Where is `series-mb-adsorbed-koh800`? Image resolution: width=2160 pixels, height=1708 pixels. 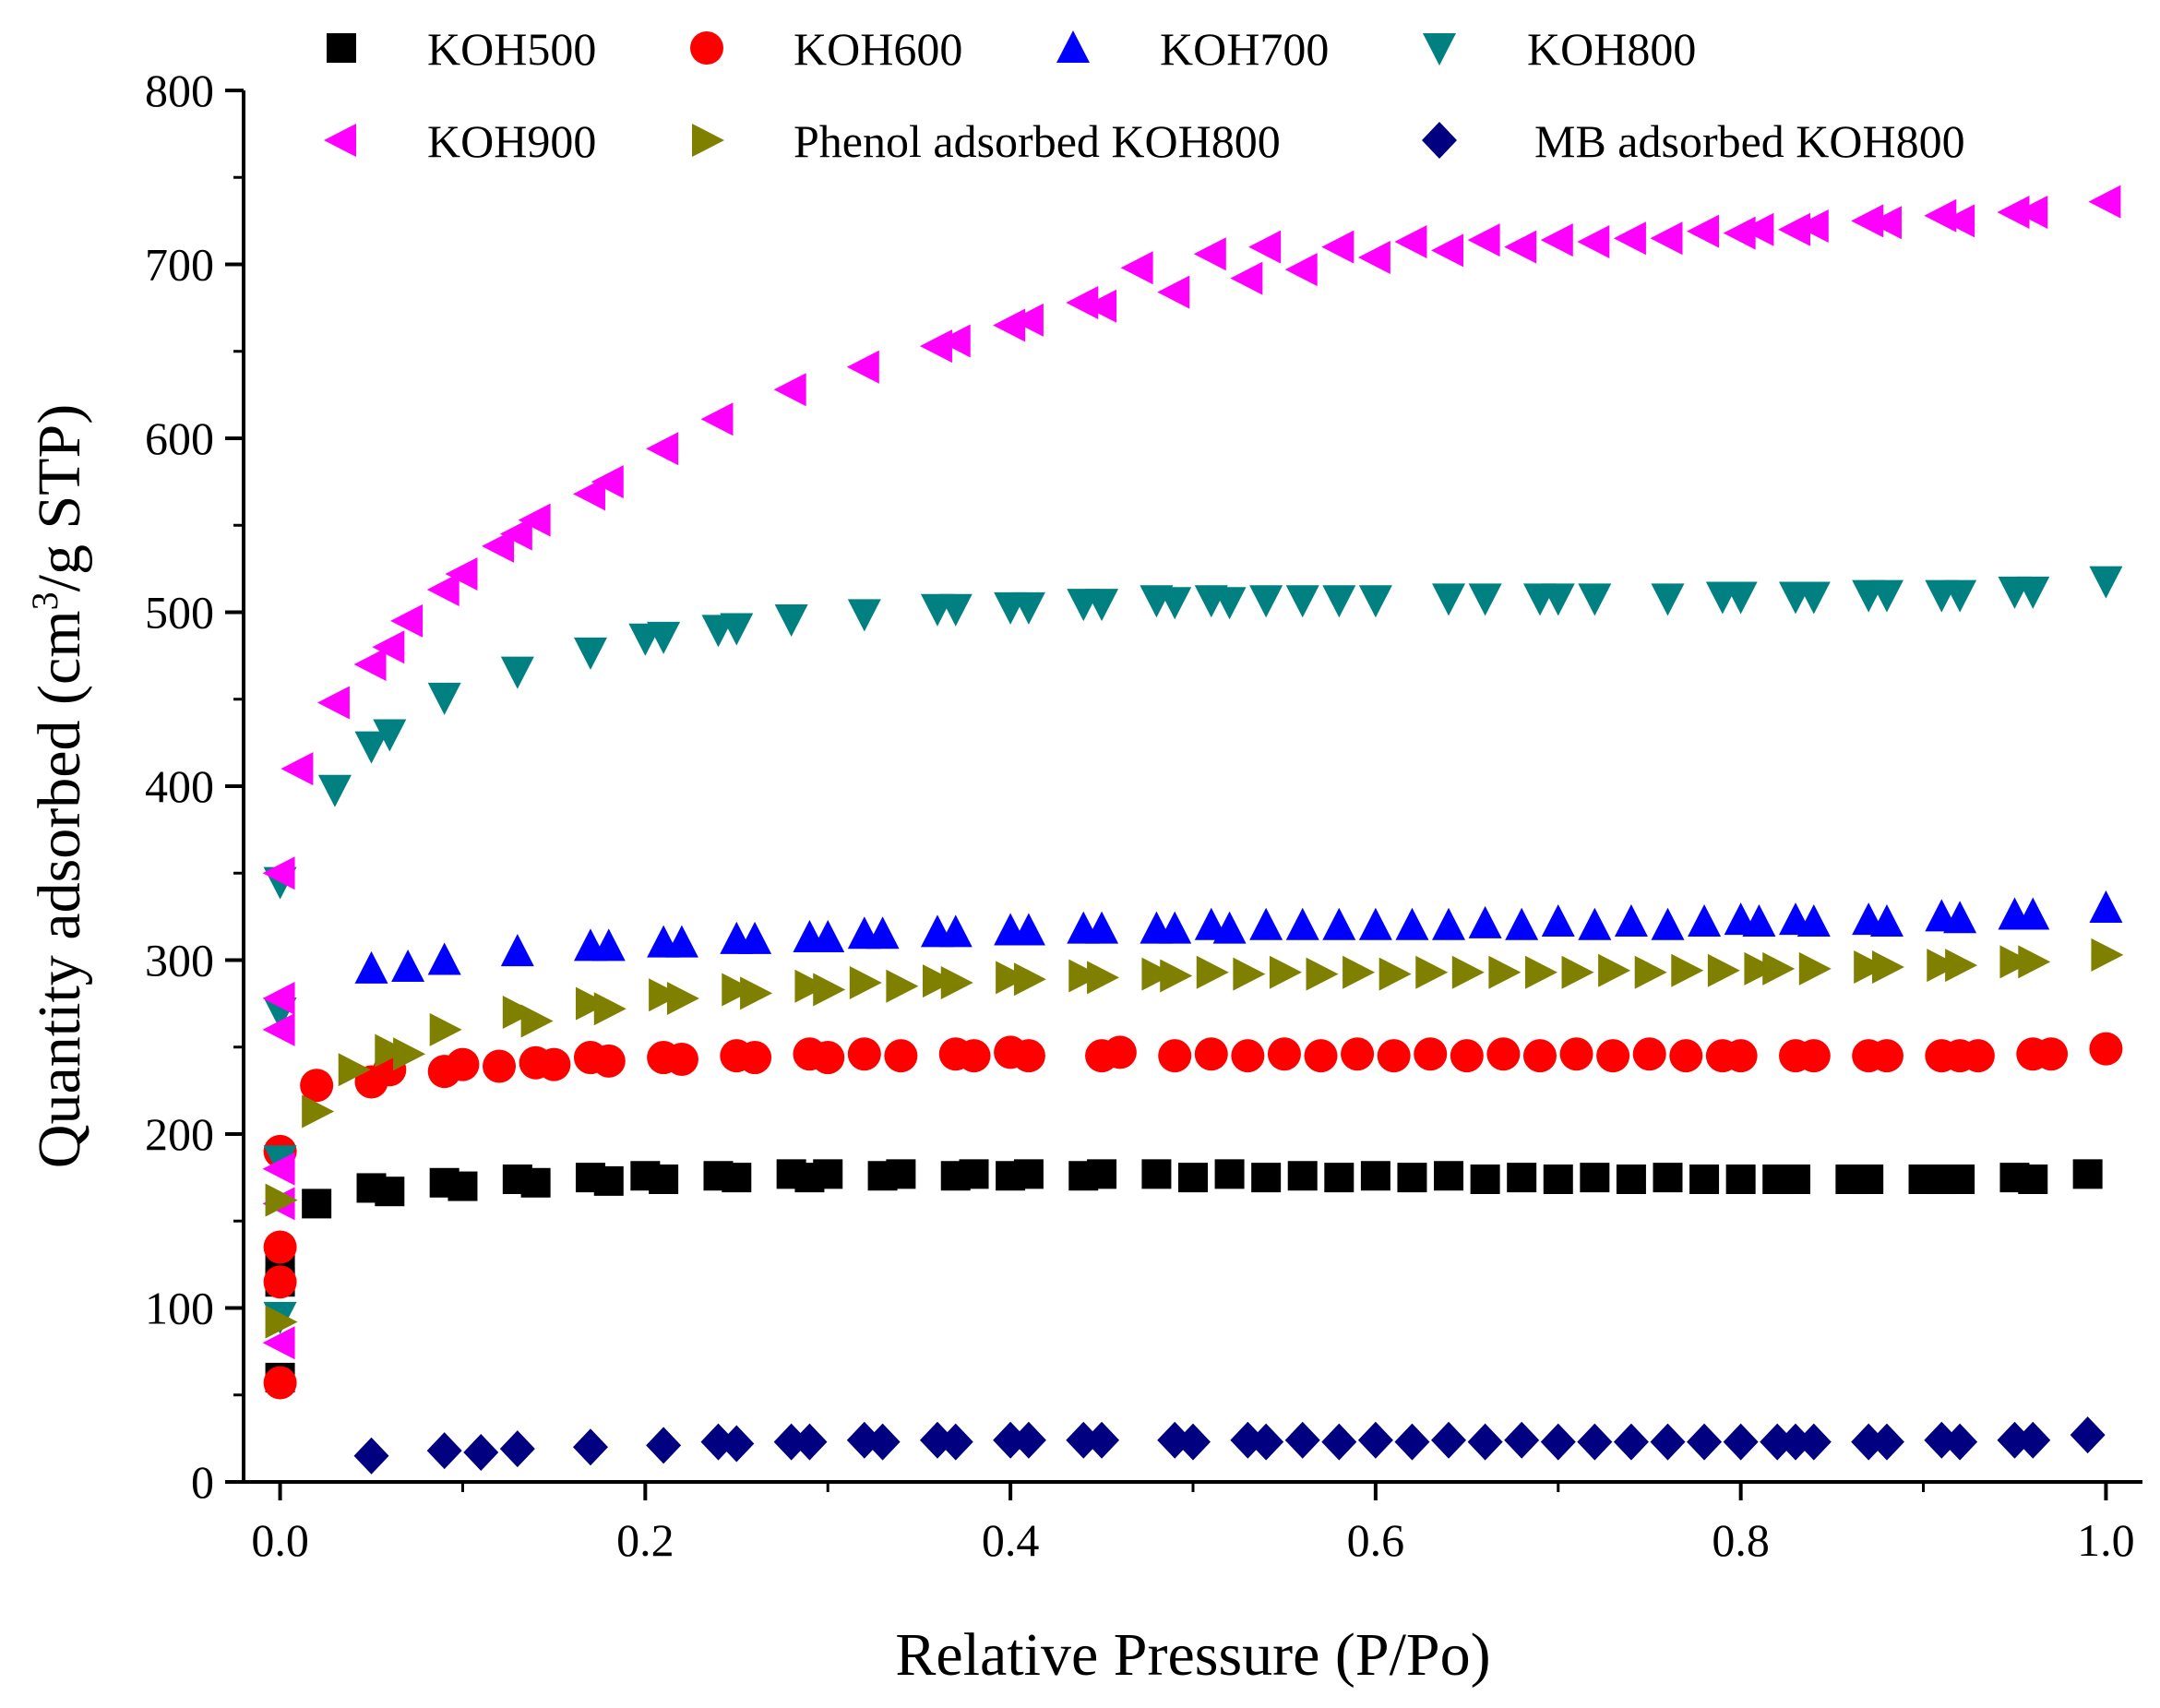
series-mb-adsorbed-koh800 is located at coordinates (1229, 1445).